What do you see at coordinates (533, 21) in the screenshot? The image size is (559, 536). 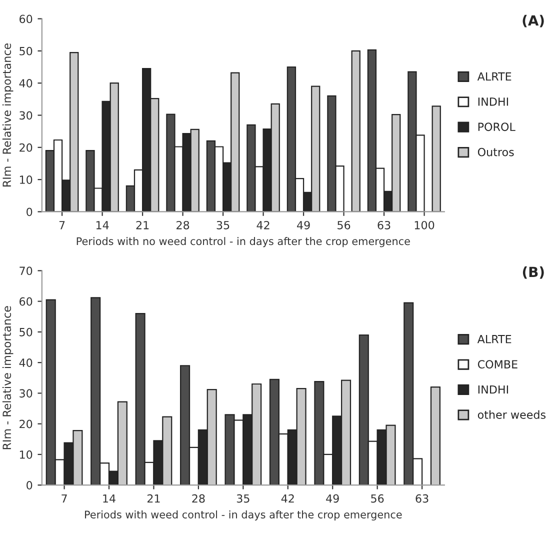 I see `text: (A)` at bounding box center [533, 21].